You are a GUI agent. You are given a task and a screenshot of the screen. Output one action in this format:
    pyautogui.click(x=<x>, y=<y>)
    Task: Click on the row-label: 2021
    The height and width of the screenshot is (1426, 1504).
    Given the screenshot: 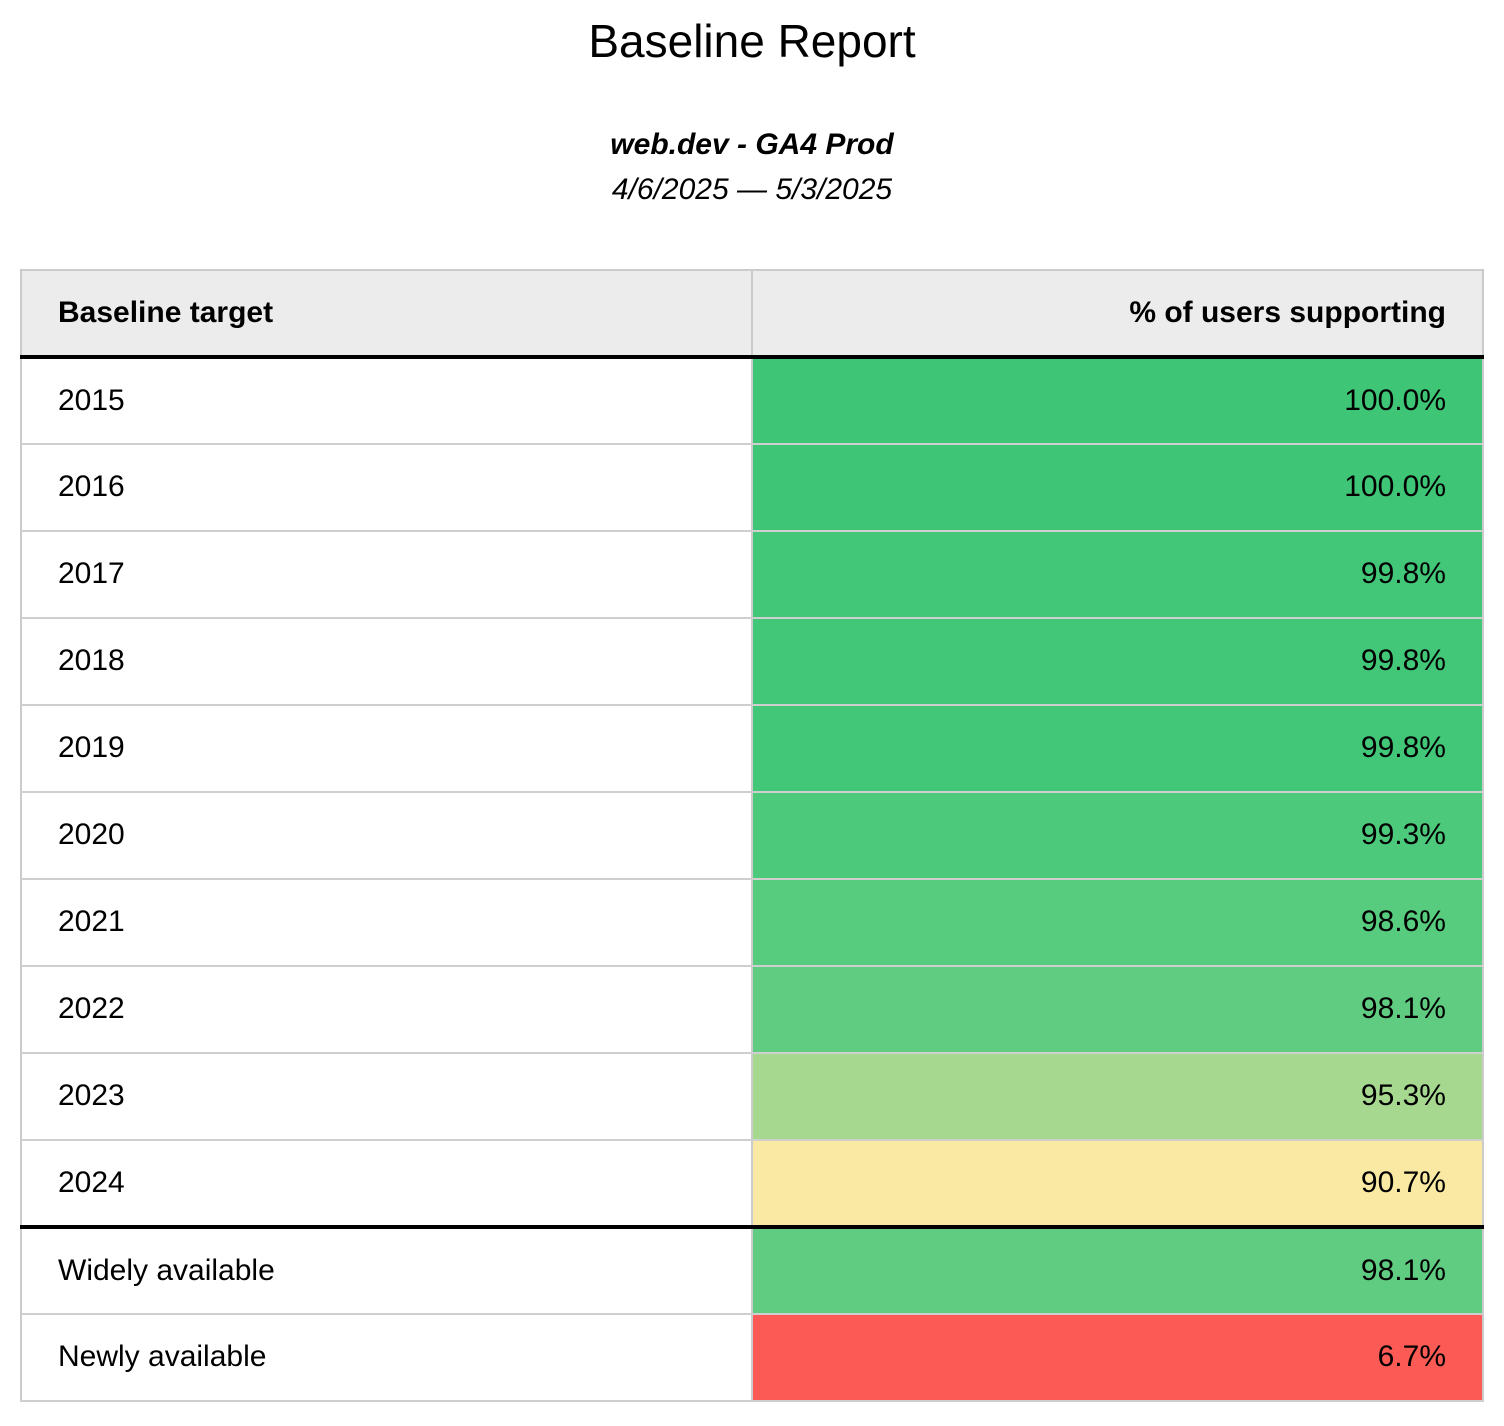 What is the action you would take?
    pyautogui.click(x=387, y=922)
    